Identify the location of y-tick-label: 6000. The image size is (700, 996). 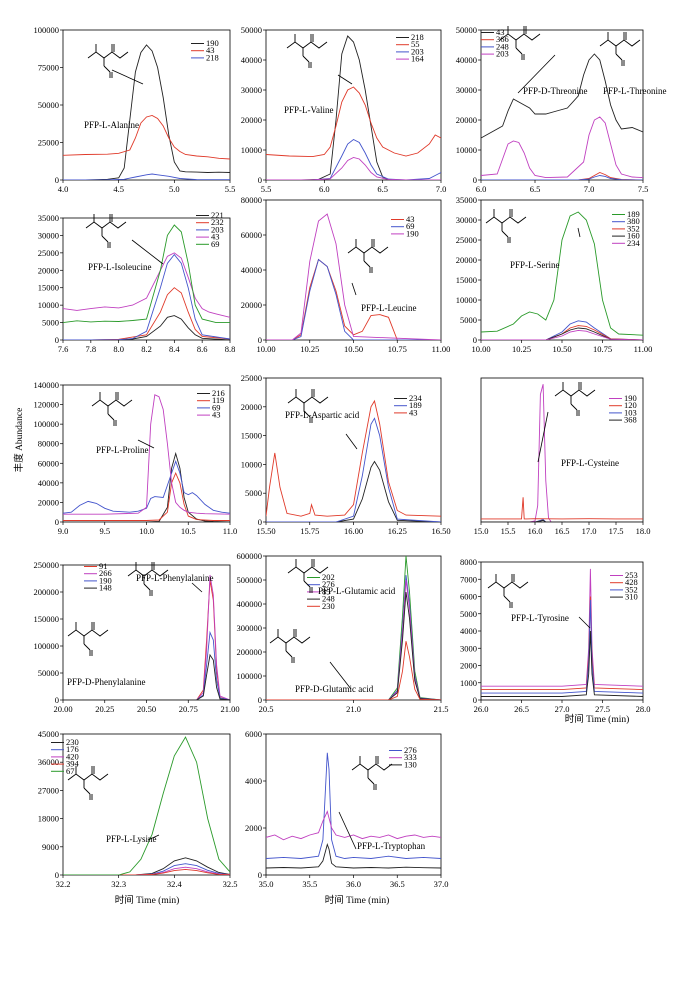
(468, 597).